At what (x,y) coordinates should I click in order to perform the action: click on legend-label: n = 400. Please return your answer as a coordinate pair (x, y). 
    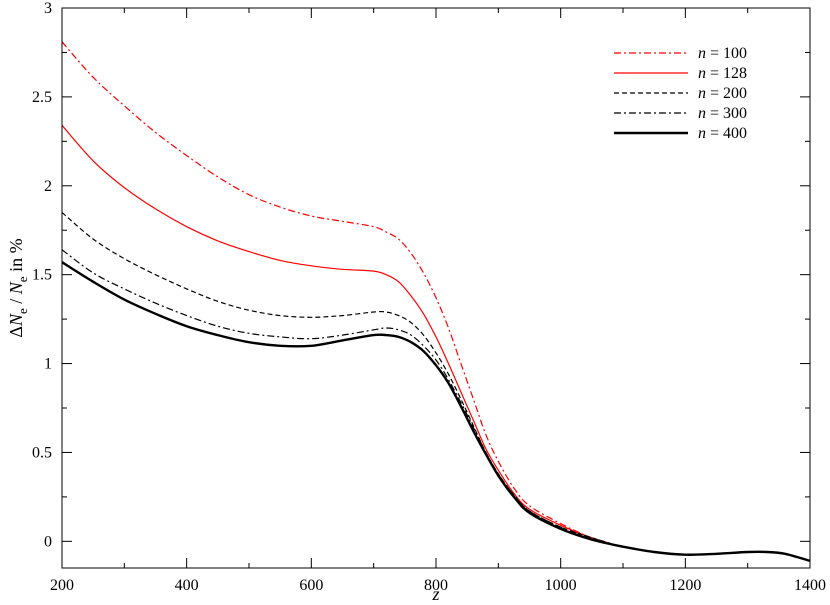
    Looking at the image, I should click on (722, 133).